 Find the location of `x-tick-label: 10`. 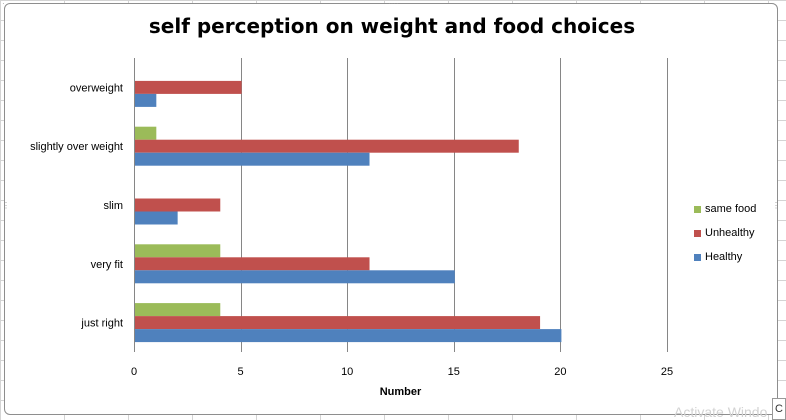

x-tick-label: 10 is located at coordinates (347, 372).